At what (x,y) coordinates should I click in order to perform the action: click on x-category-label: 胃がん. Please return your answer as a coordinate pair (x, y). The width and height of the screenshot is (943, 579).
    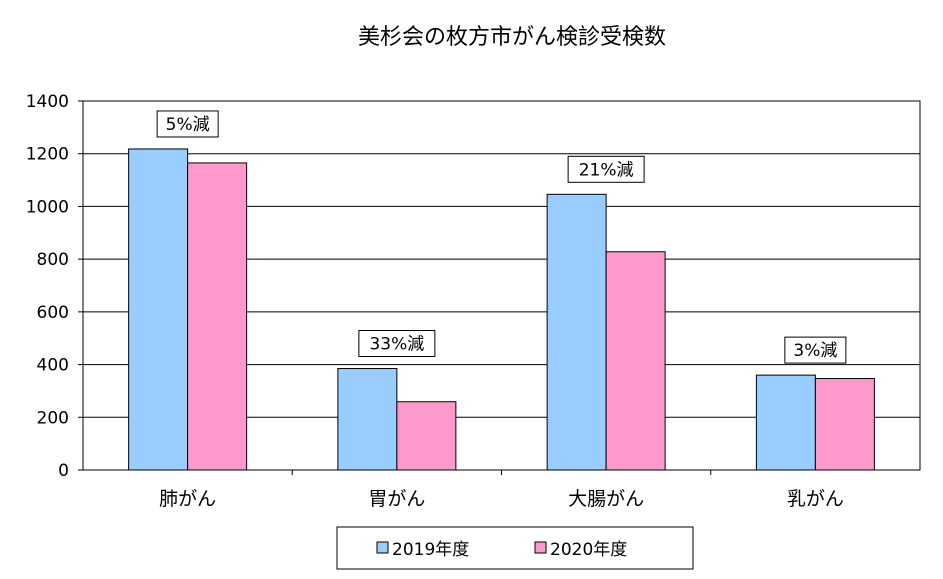
    Looking at the image, I should click on (396, 499).